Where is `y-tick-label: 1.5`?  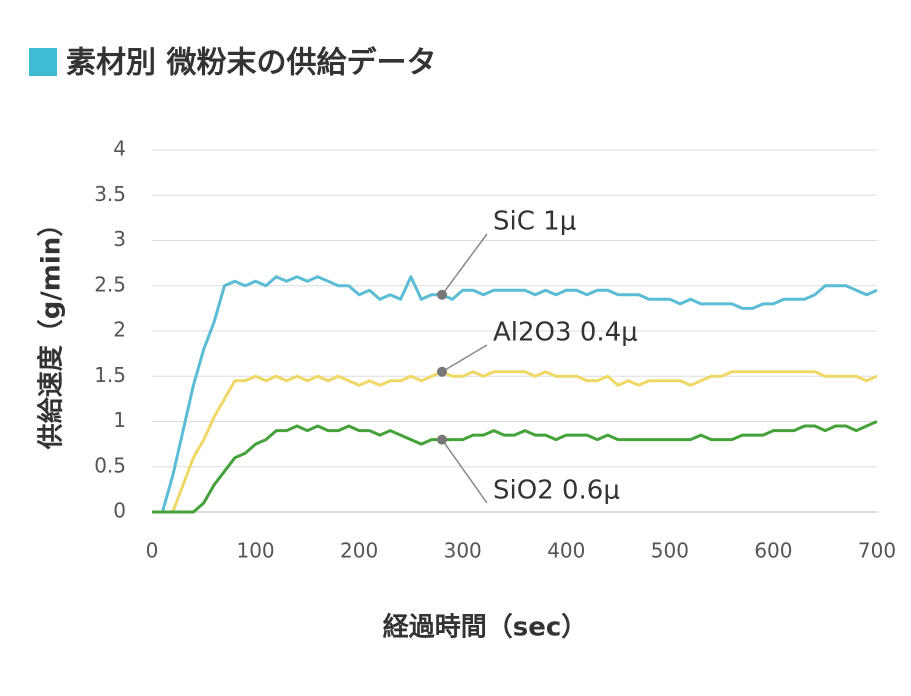 y-tick-label: 1.5 is located at coordinates (110, 375).